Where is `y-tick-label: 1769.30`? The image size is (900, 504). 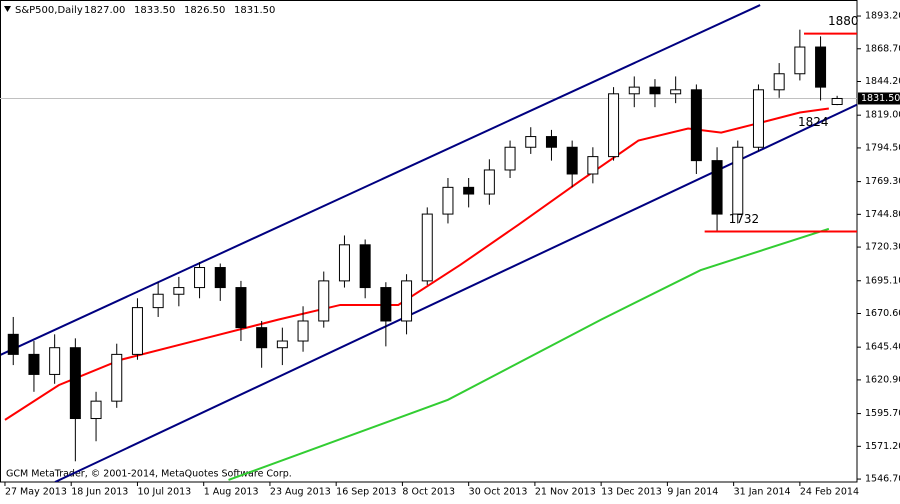
y-tick-label: 1769.30 is located at coordinates (882, 181).